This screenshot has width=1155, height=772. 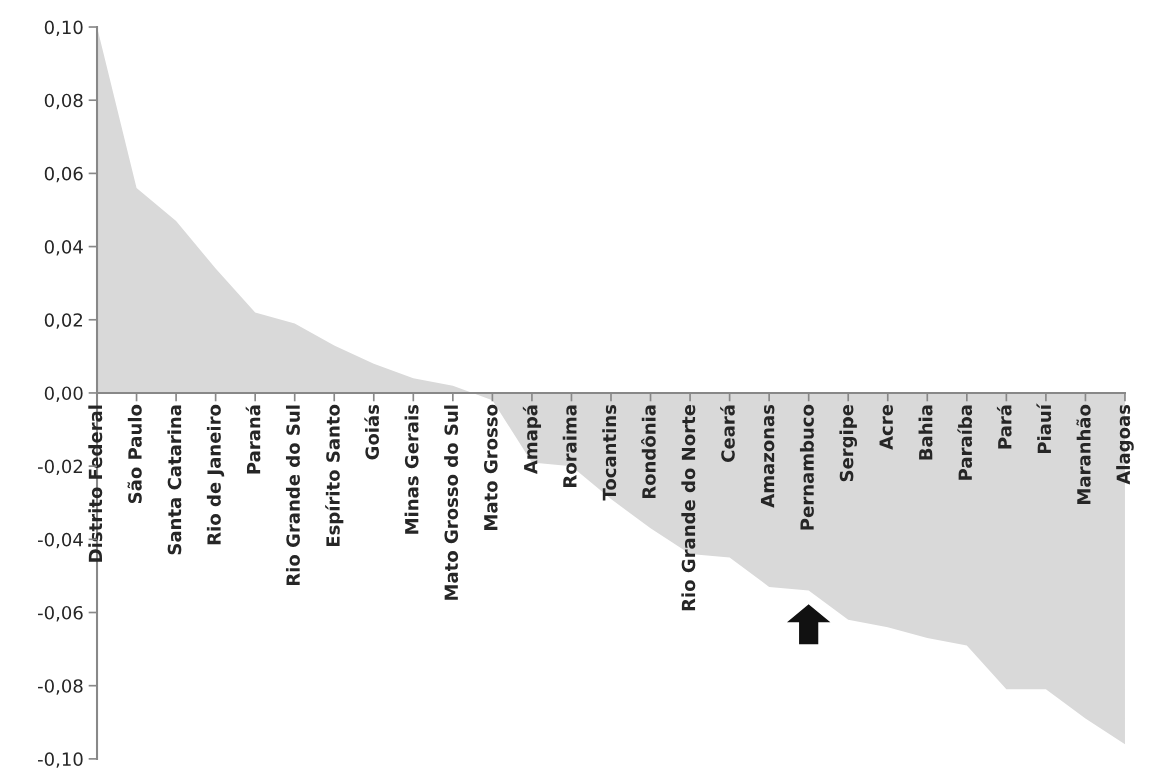 What do you see at coordinates (806, 467) in the screenshot?
I see `x-tick-label: Pernambuco` at bounding box center [806, 467].